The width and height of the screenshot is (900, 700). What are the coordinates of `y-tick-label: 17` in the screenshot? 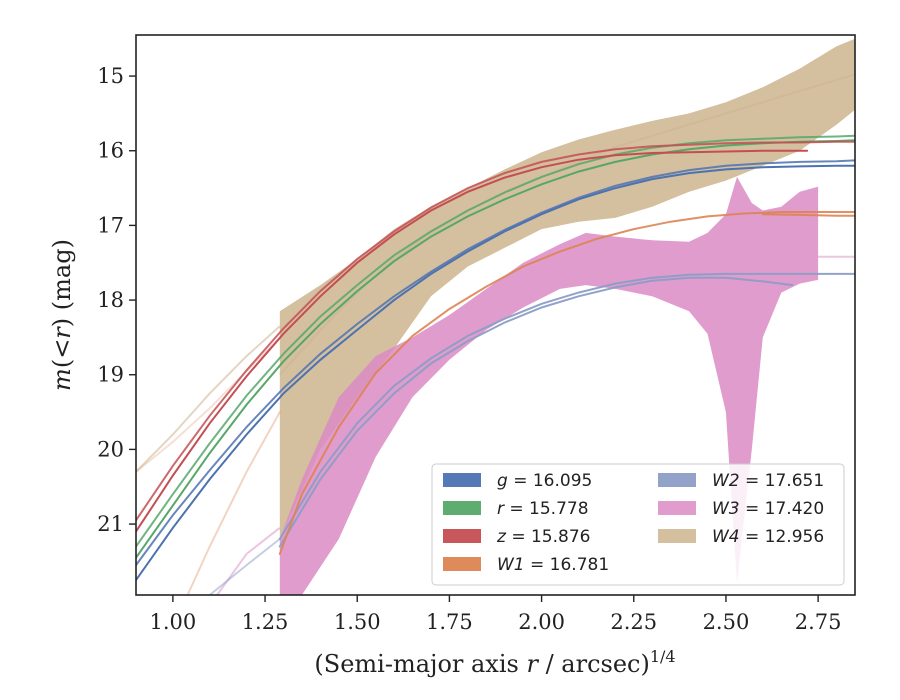 It's located at (110, 225).